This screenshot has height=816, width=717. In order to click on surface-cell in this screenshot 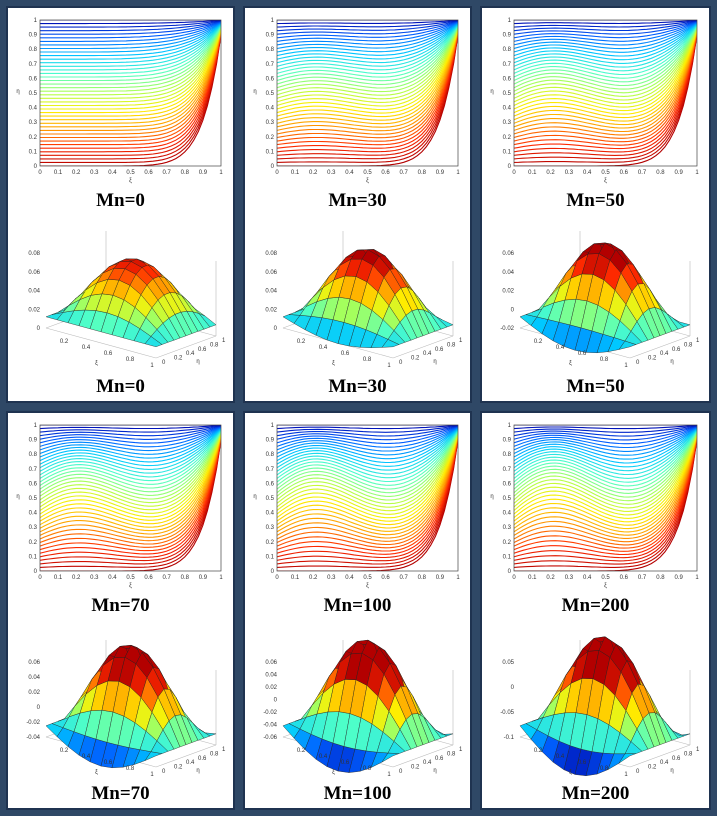, I will do `click(444, 322)`.